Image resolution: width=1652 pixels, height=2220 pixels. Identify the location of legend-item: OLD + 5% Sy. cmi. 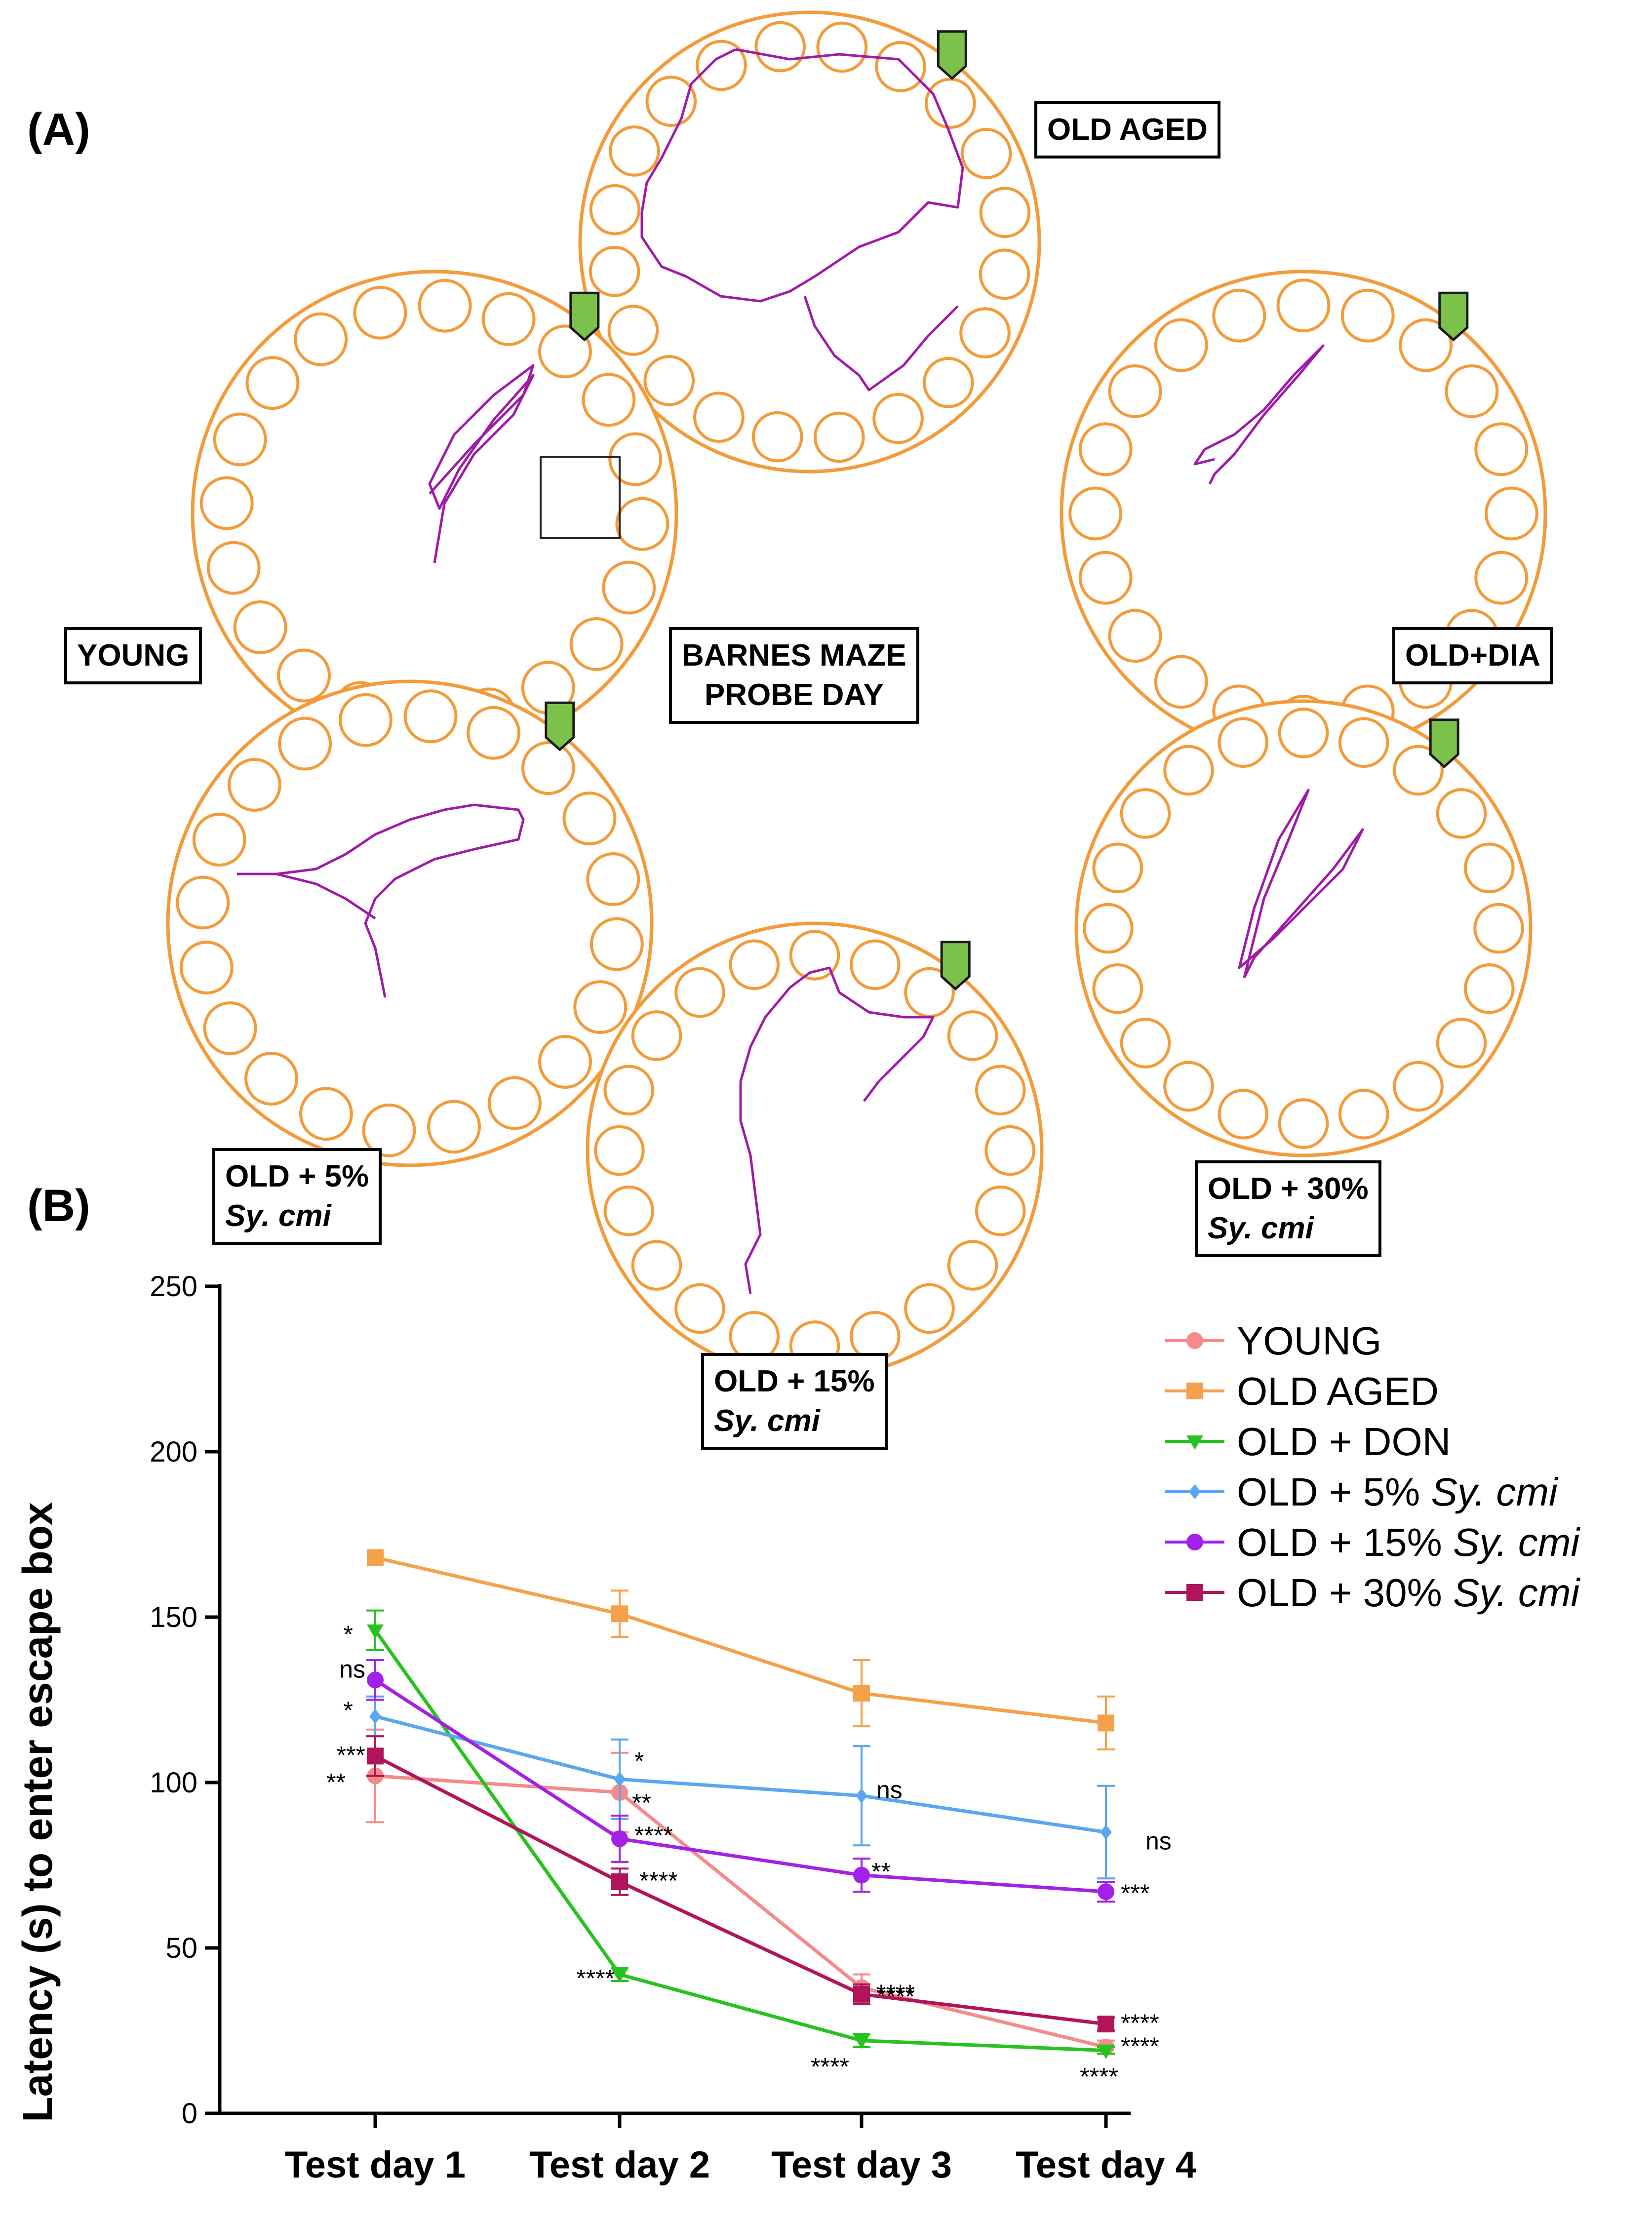
(1362, 1492).